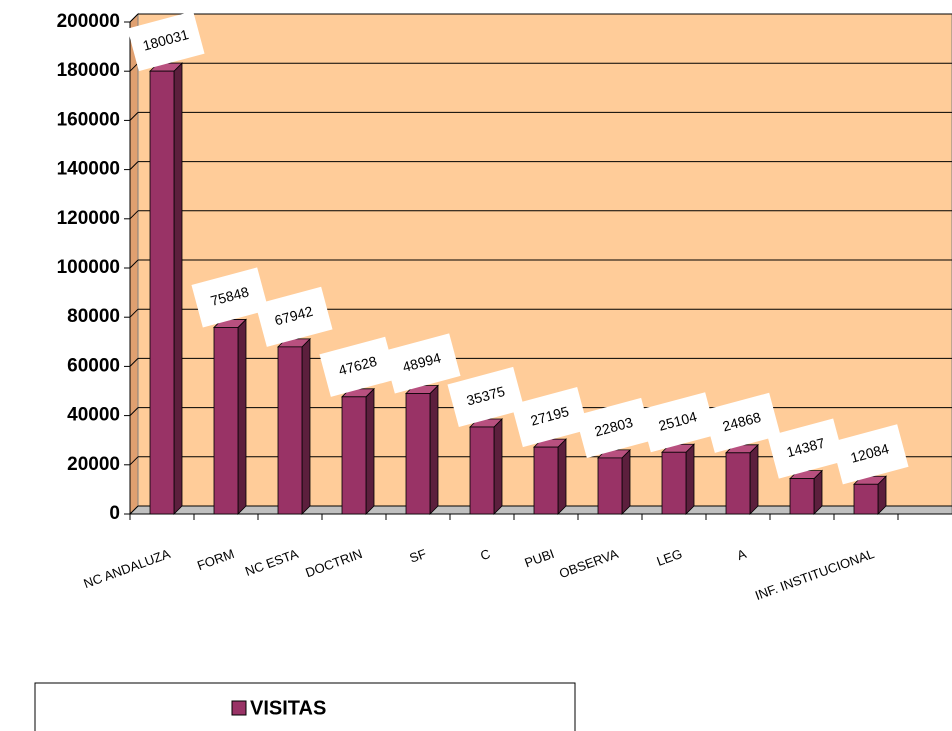 The image size is (952, 731). Describe the element at coordinates (88, 267) in the screenshot. I see `y-tick-label: 100000` at that location.